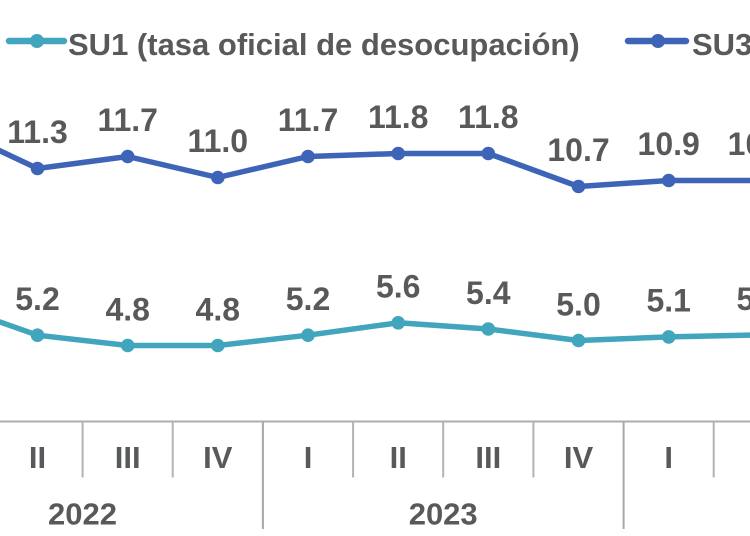 The image size is (750, 536). I want to click on svg-text: 11.0, so click(218, 141).